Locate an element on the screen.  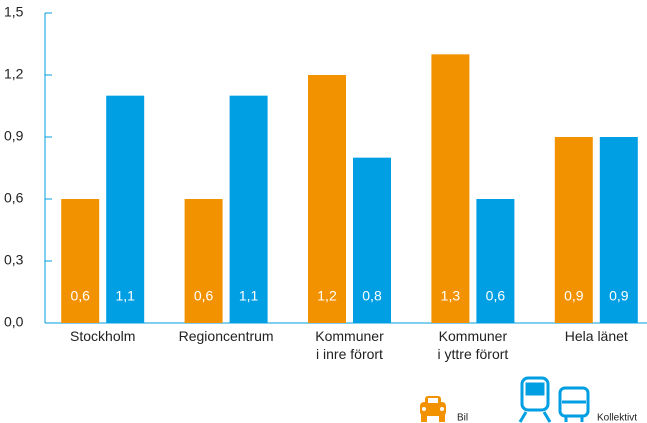
x-tick-line: i inre förort is located at coordinates (349, 354).